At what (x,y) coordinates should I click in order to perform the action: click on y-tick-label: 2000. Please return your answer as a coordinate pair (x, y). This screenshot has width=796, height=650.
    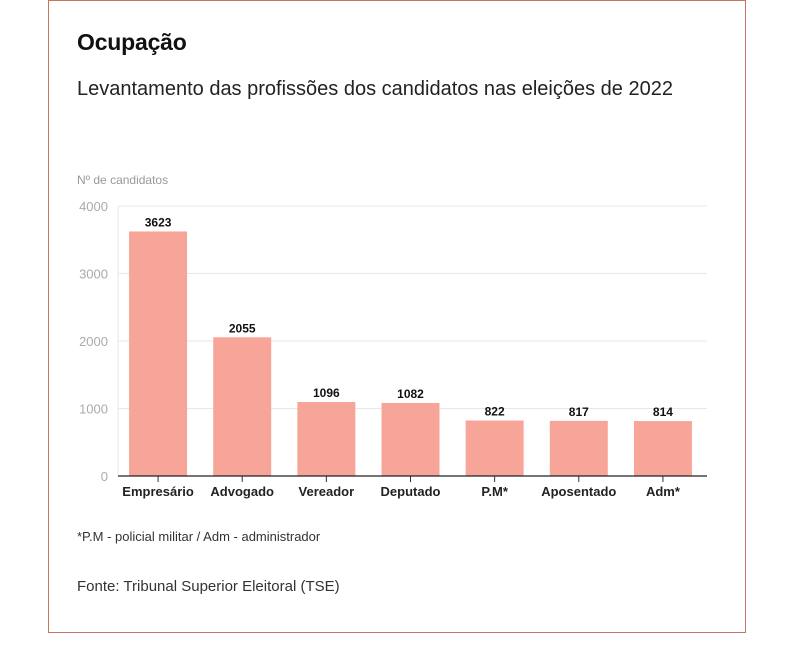
    Looking at the image, I should click on (93, 341).